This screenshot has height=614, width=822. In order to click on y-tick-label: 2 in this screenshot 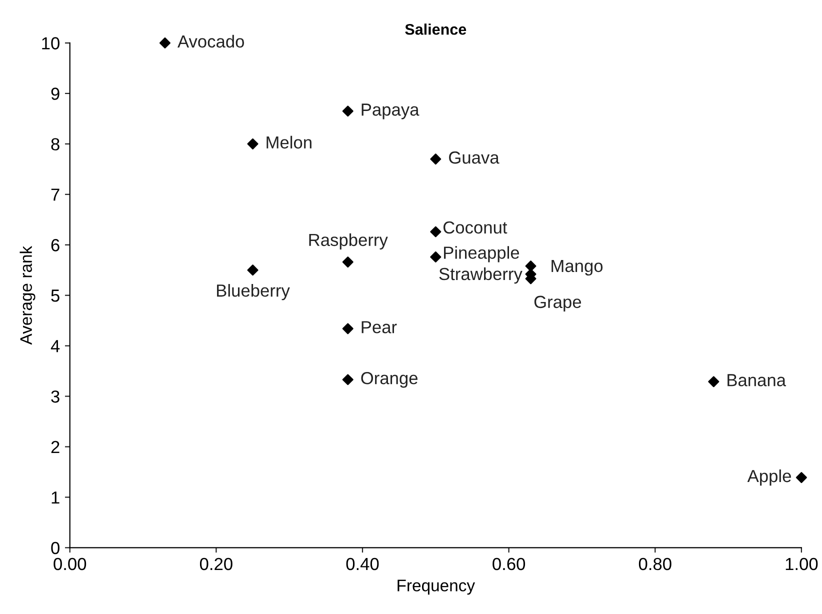, I will do `click(55, 447)`.